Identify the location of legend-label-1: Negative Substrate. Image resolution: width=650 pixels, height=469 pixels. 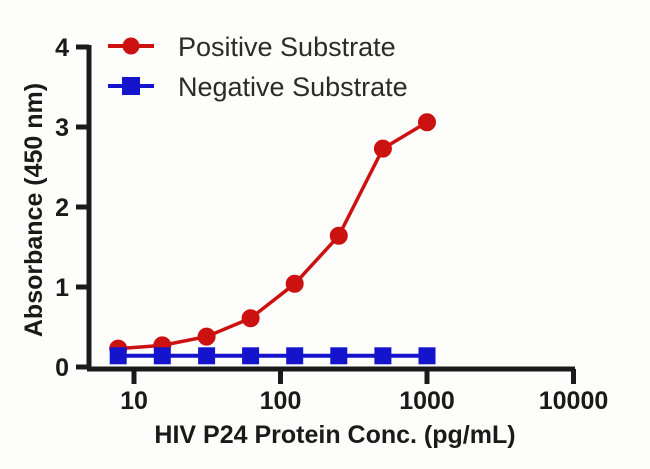
(293, 87).